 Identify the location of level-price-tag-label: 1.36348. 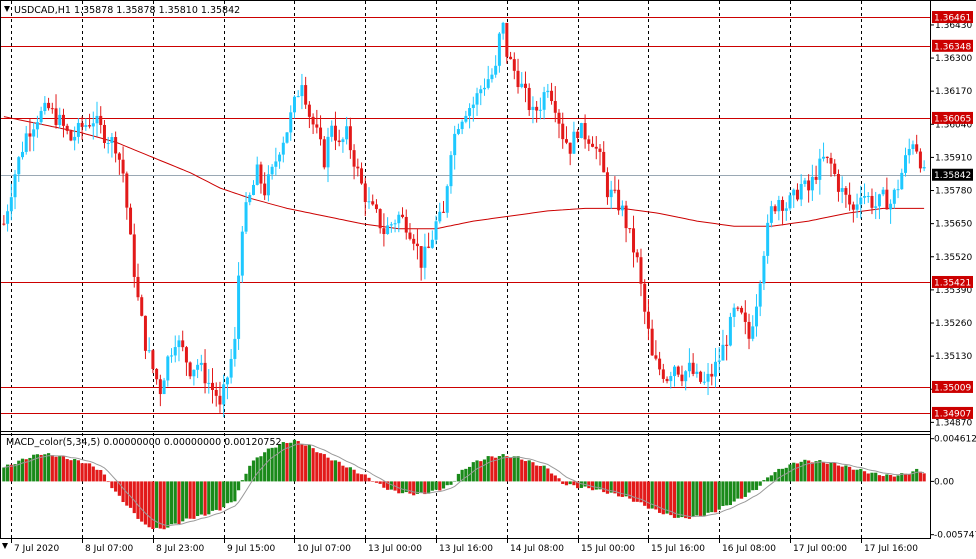
(952, 47).